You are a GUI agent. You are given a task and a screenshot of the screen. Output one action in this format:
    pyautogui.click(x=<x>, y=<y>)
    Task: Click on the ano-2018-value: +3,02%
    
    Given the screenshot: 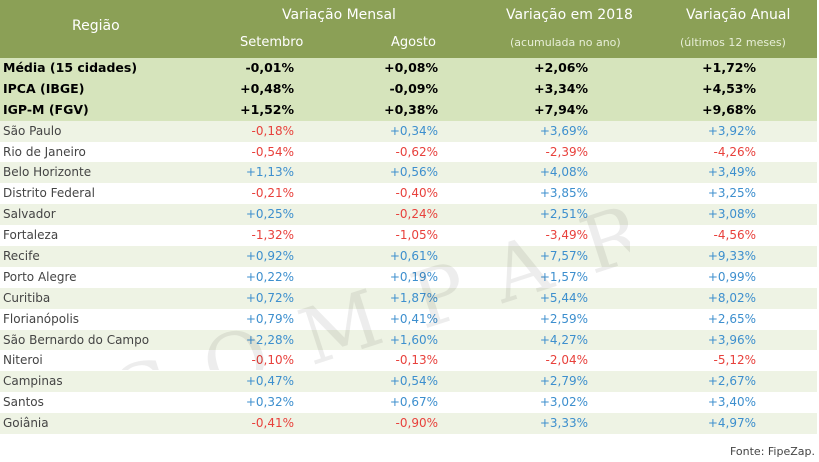 What is the action you would take?
    pyautogui.click(x=563, y=402)
    